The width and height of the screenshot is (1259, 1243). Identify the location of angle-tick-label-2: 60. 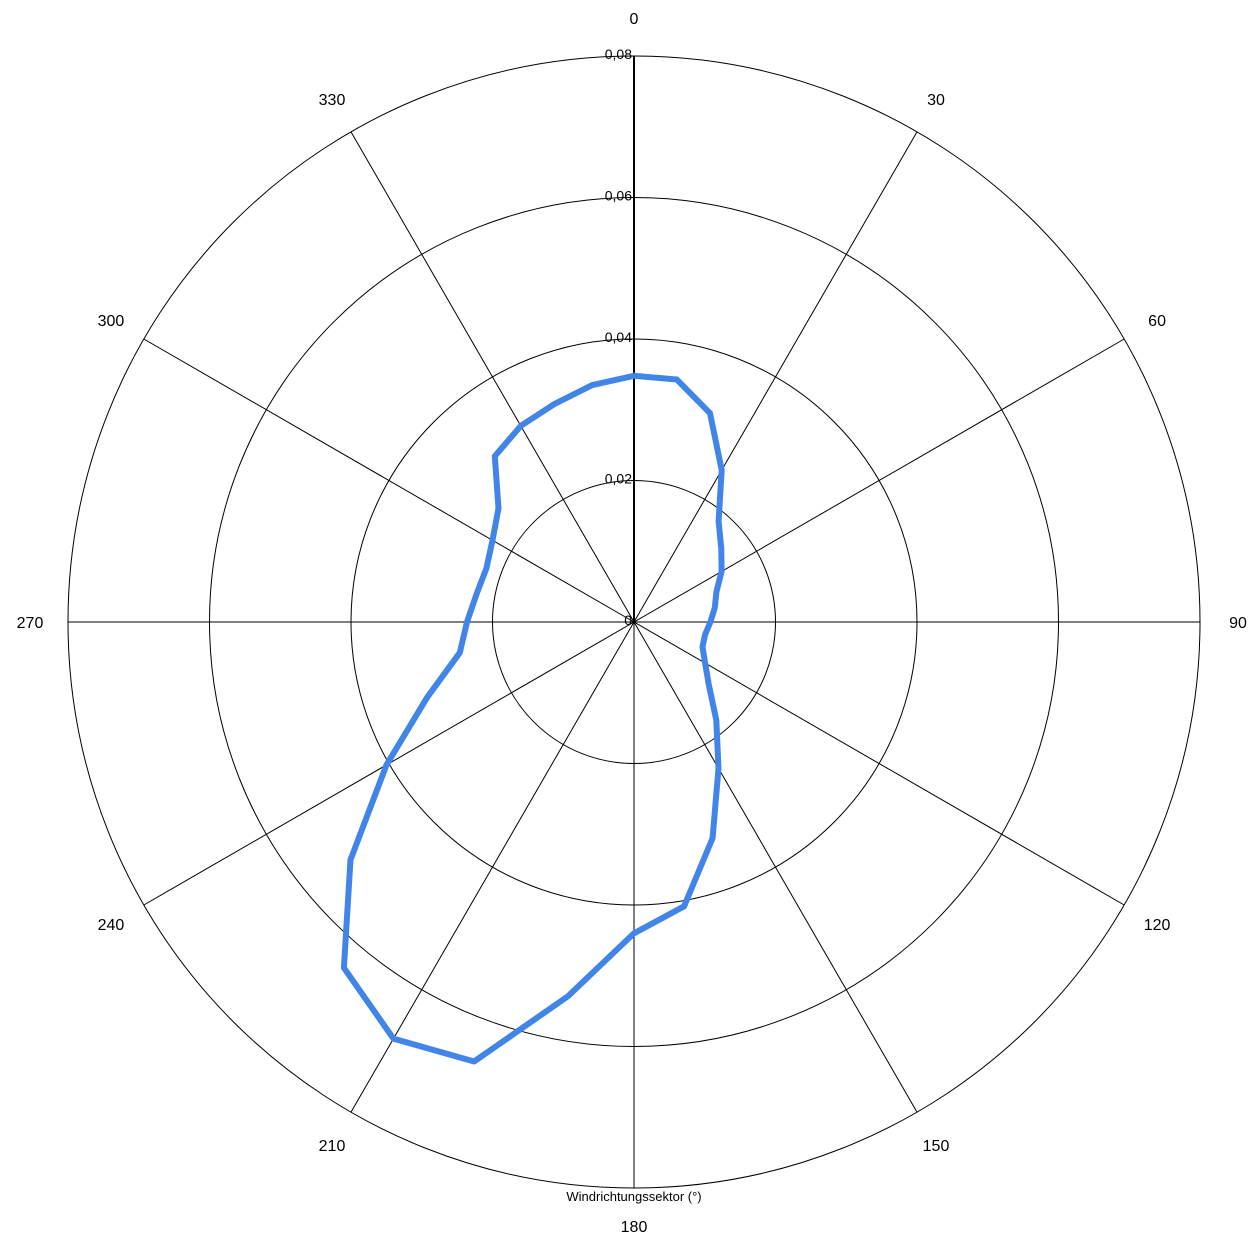
(1157, 321).